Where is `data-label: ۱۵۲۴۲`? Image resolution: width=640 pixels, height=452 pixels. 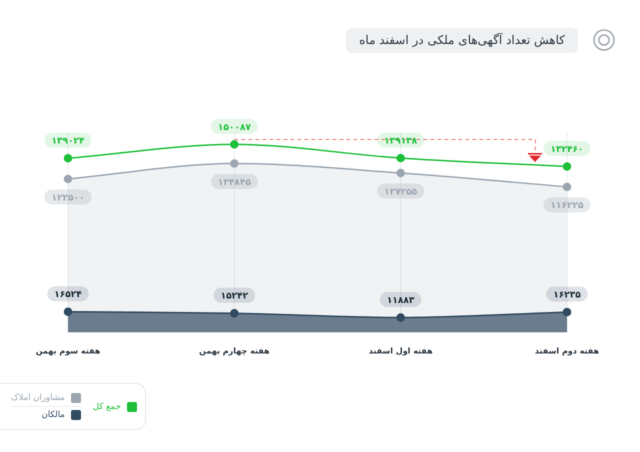 data-label: ۱۵۲۴۲ is located at coordinates (234, 297).